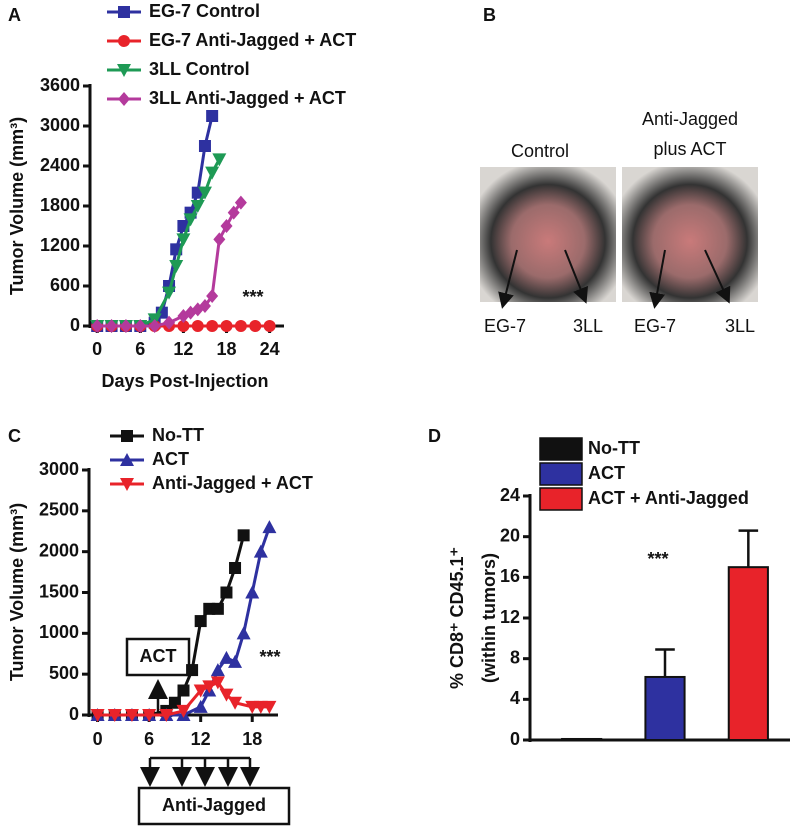  Describe the element at coordinates (434, 436) in the screenshot. I see `panel-letter: D` at that location.